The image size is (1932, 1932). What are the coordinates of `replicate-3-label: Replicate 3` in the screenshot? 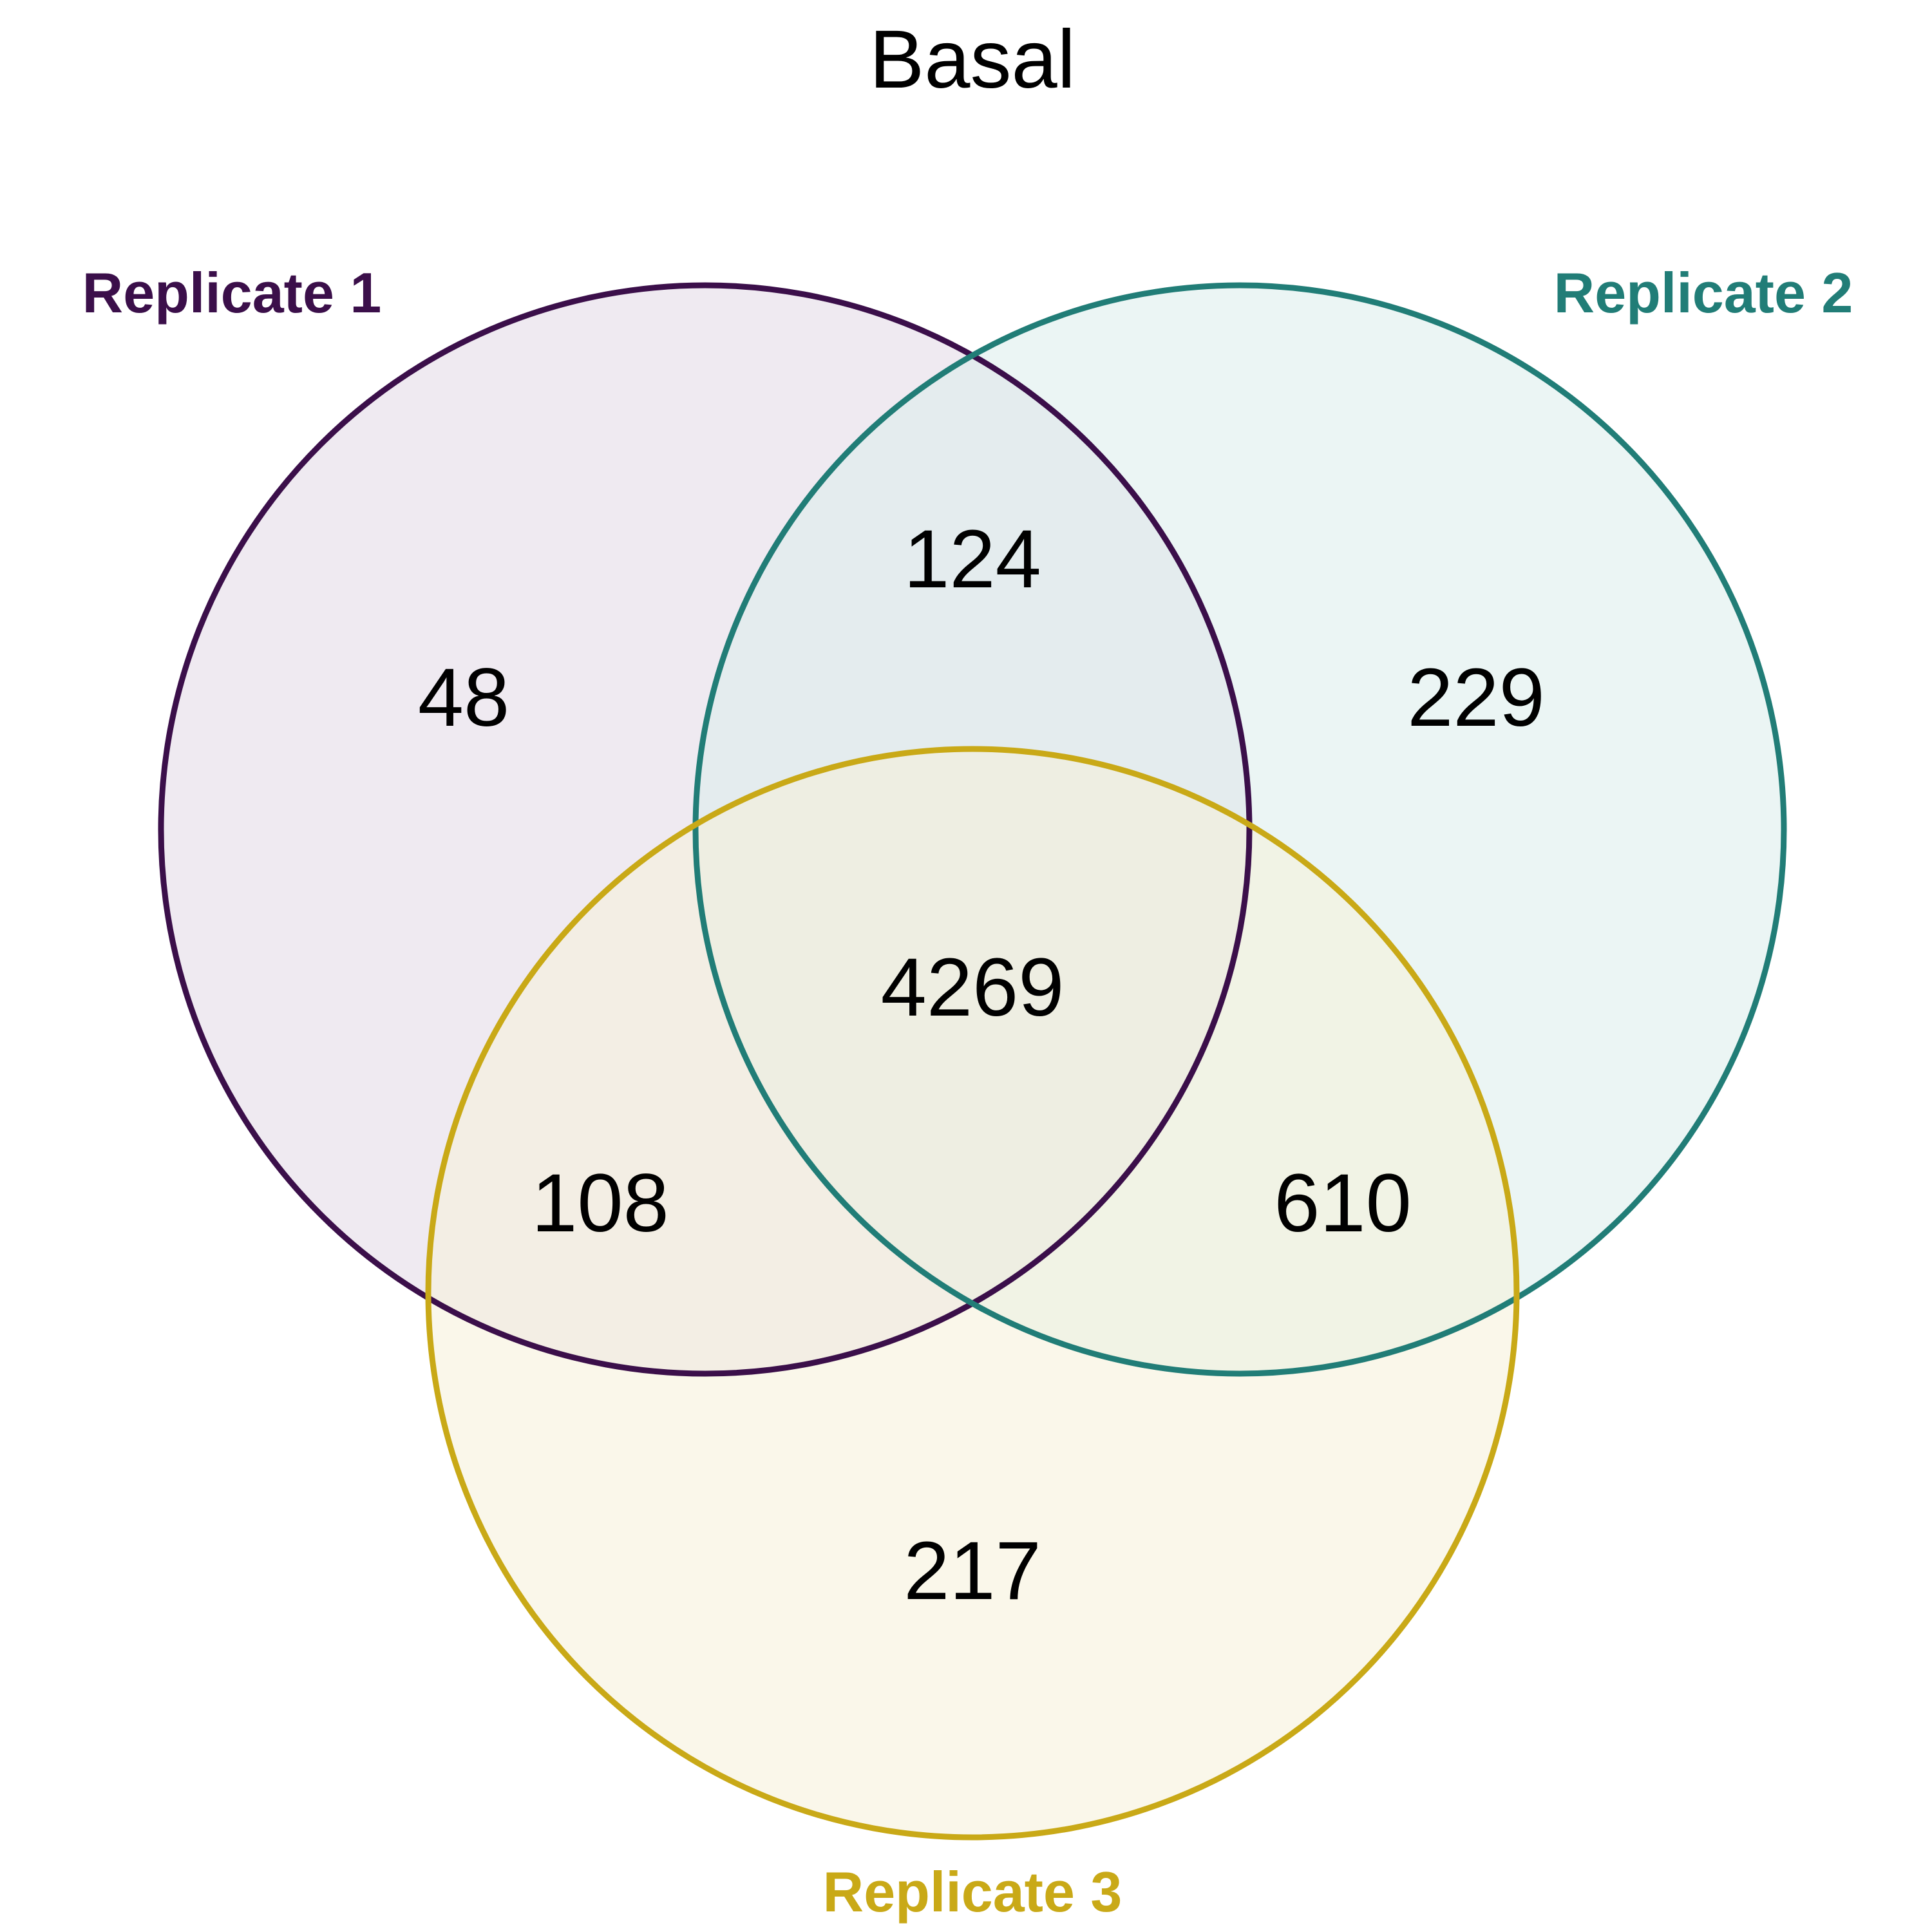 It's located at (973, 1892).